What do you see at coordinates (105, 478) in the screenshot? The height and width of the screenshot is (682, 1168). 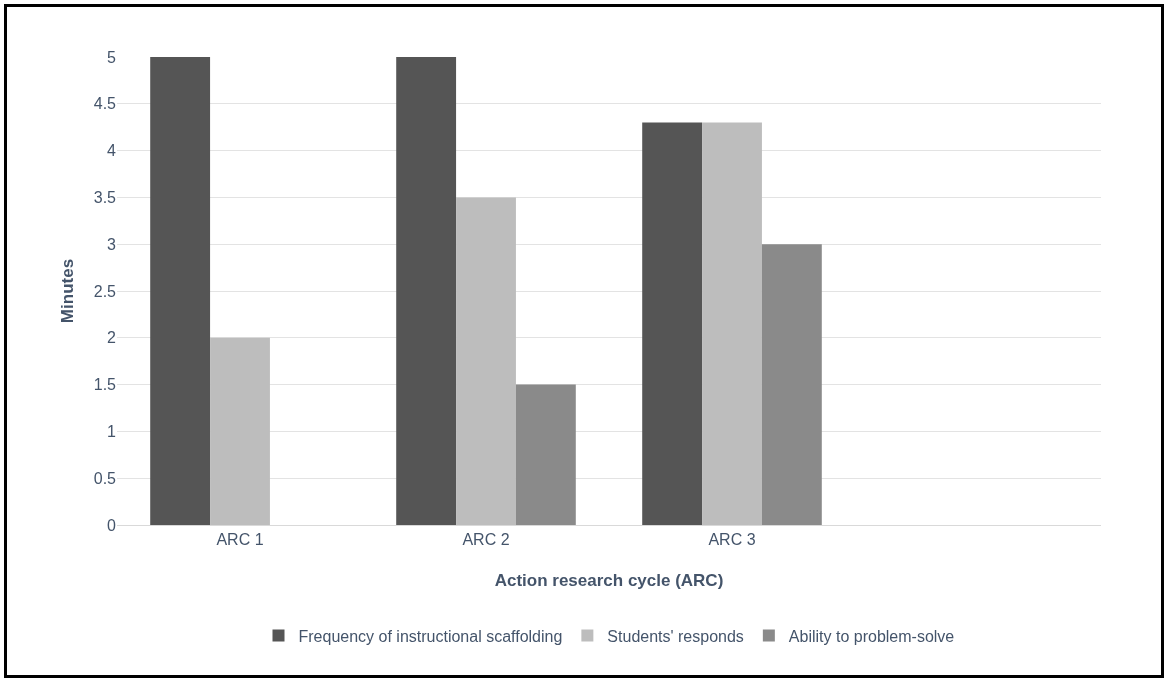 I see `y-tick-label: 0.5` at bounding box center [105, 478].